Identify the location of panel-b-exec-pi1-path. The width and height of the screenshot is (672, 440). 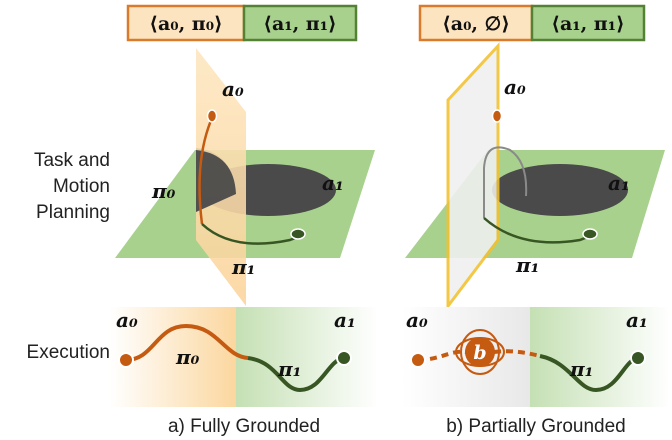
(589, 373).